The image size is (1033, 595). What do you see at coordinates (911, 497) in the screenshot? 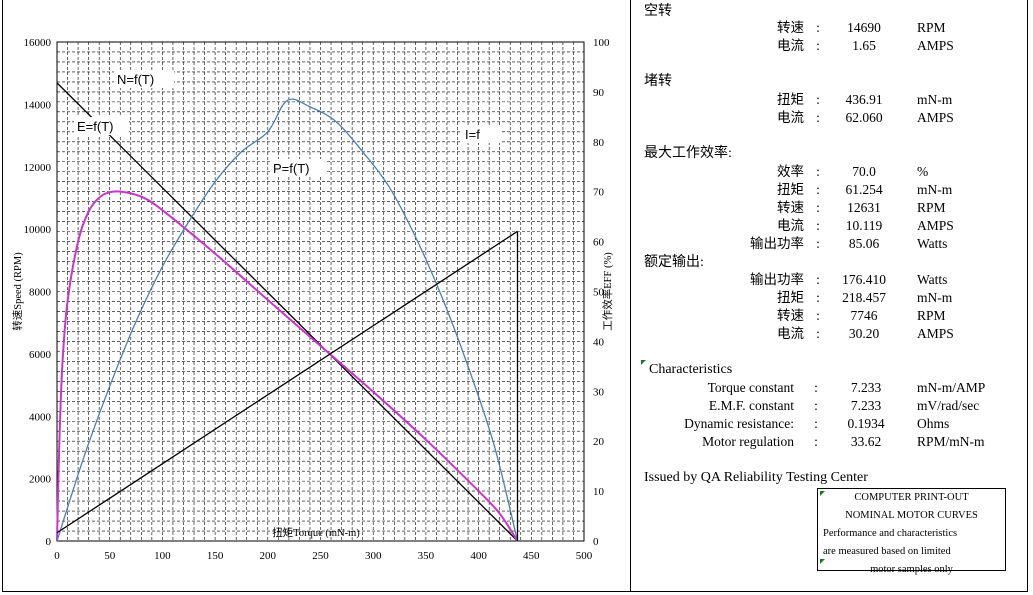
I see `notice-line: COMPUTER PRINT-OUT` at bounding box center [911, 497].